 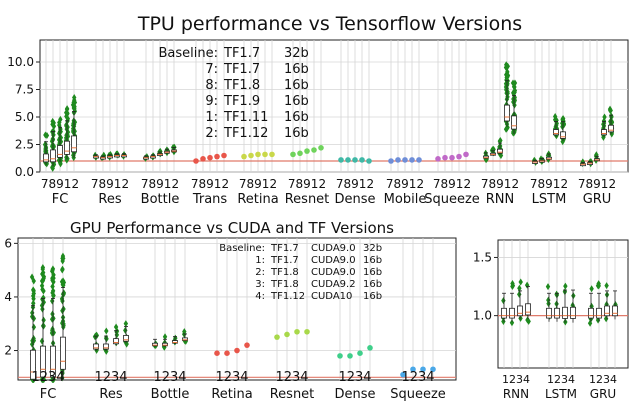 What do you see at coordinates (296, 133) in the screenshot?
I see `tpu-legend-precision-5: 16b` at bounding box center [296, 133].